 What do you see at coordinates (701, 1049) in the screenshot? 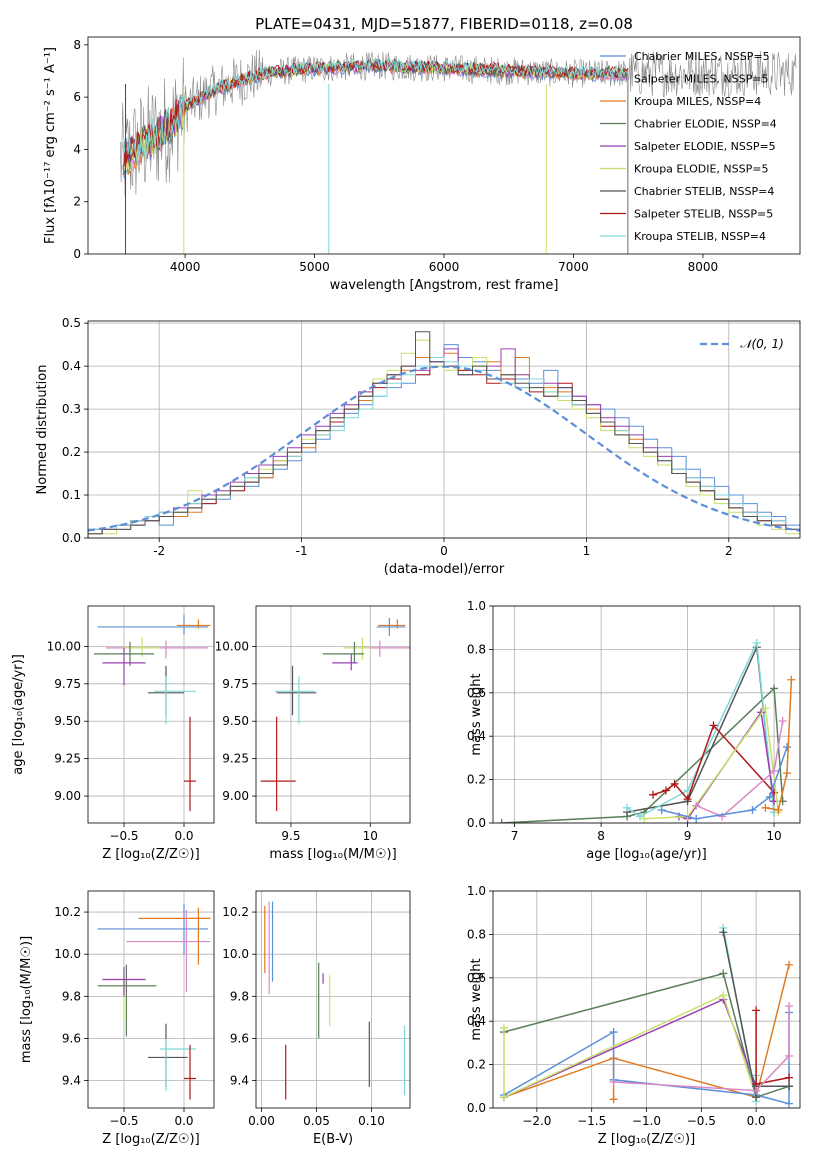
I see `weight-line-salpeter_miles` at bounding box center [701, 1049].